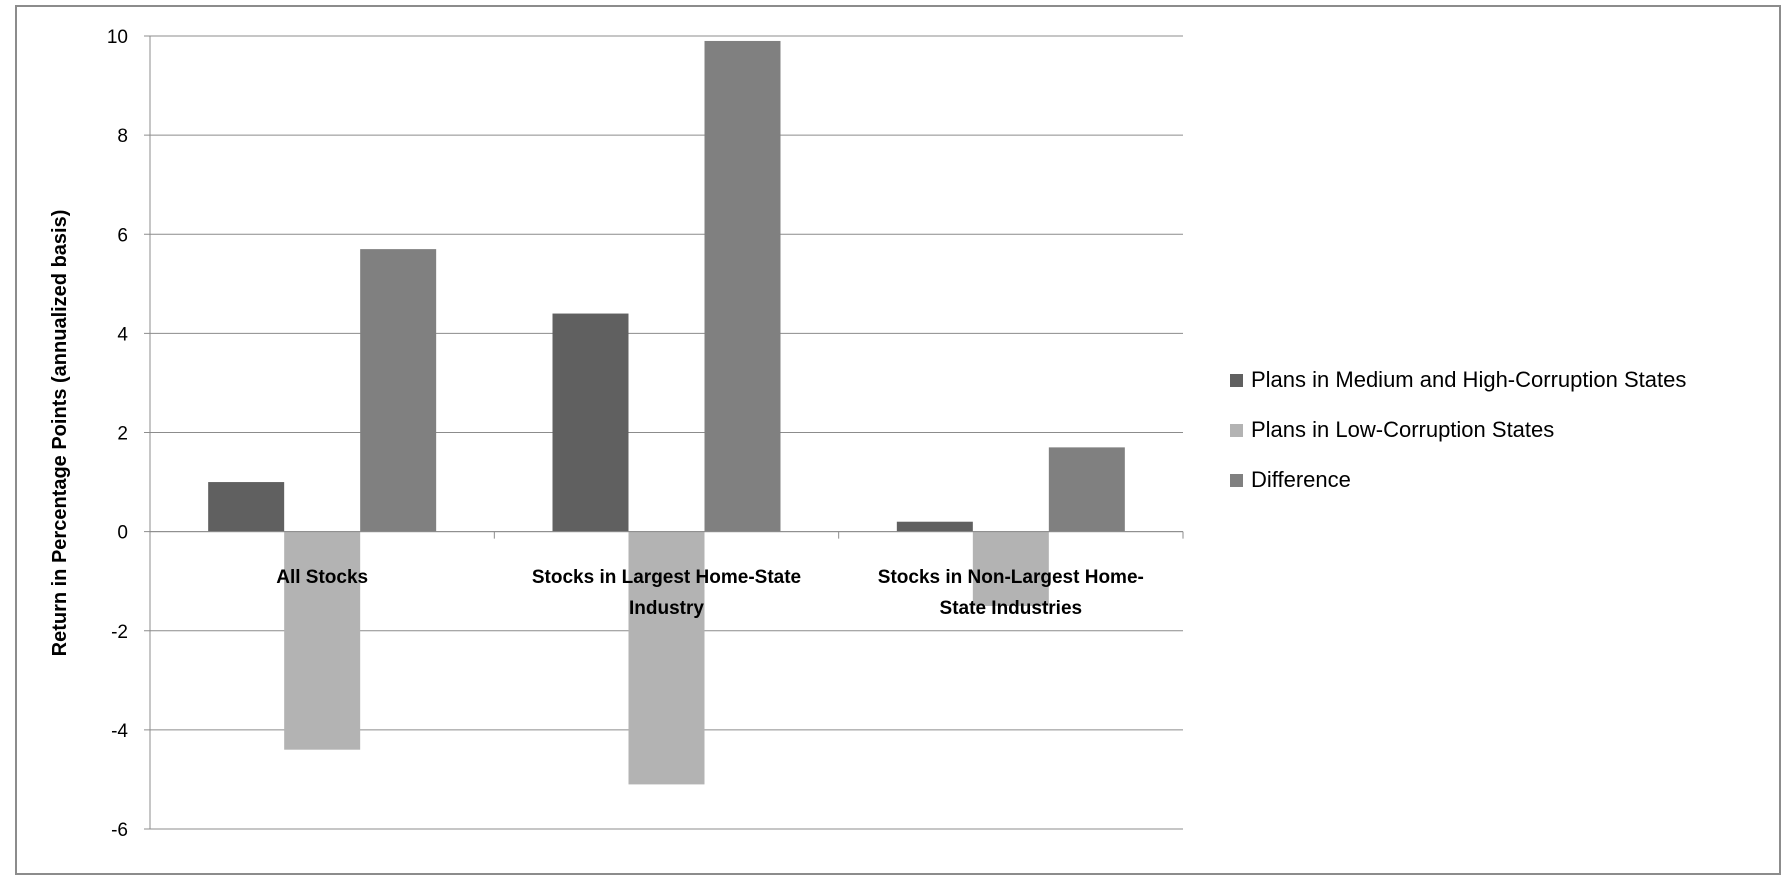  I want to click on category-label: State Industries, so click(1011, 608).